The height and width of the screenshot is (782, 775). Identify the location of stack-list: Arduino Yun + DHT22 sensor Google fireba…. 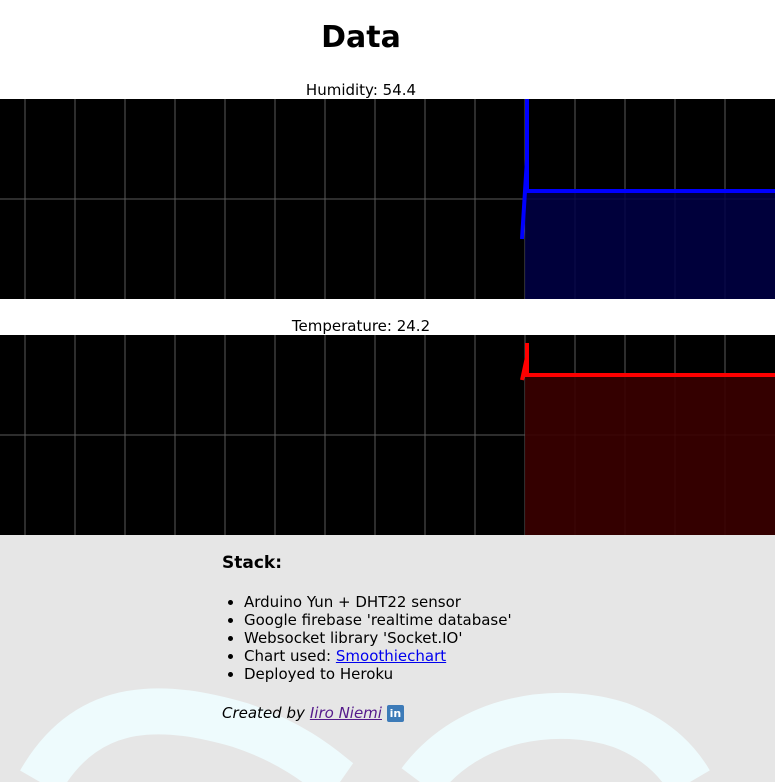
(367, 638).